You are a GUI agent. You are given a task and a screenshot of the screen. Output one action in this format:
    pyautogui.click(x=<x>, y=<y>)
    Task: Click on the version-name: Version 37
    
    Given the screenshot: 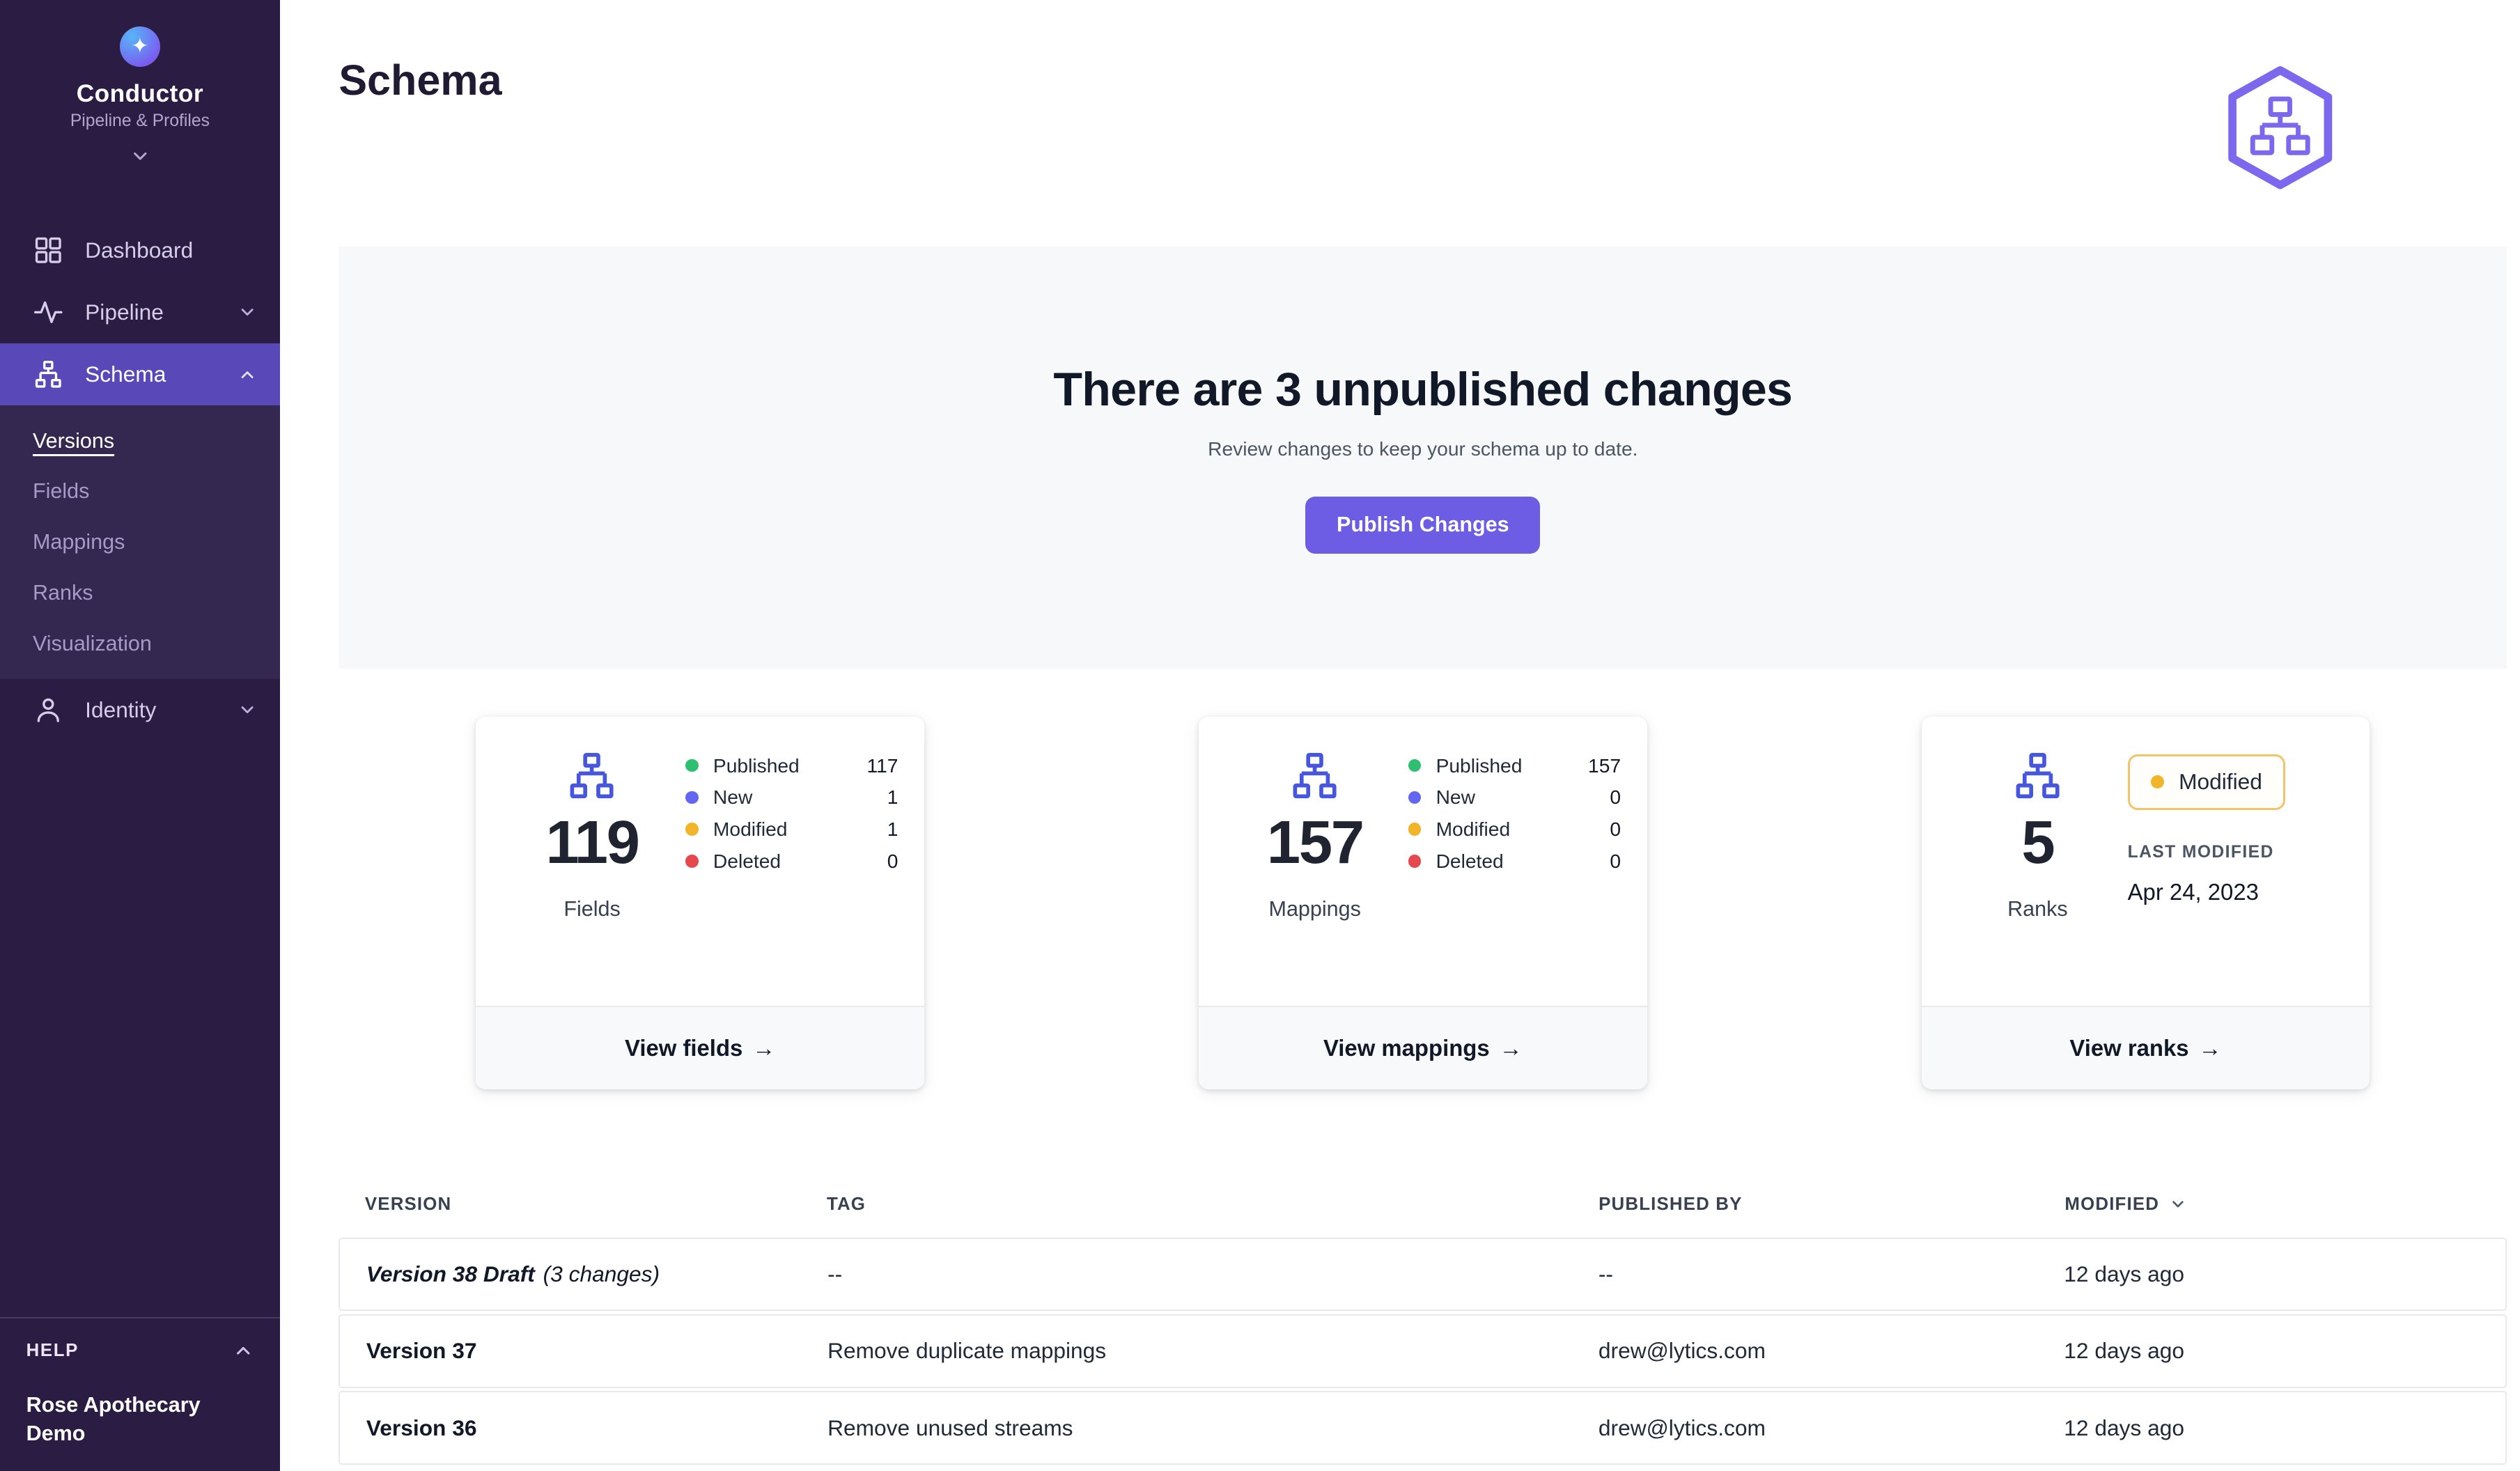 What is the action you would take?
    pyautogui.click(x=422, y=1351)
    